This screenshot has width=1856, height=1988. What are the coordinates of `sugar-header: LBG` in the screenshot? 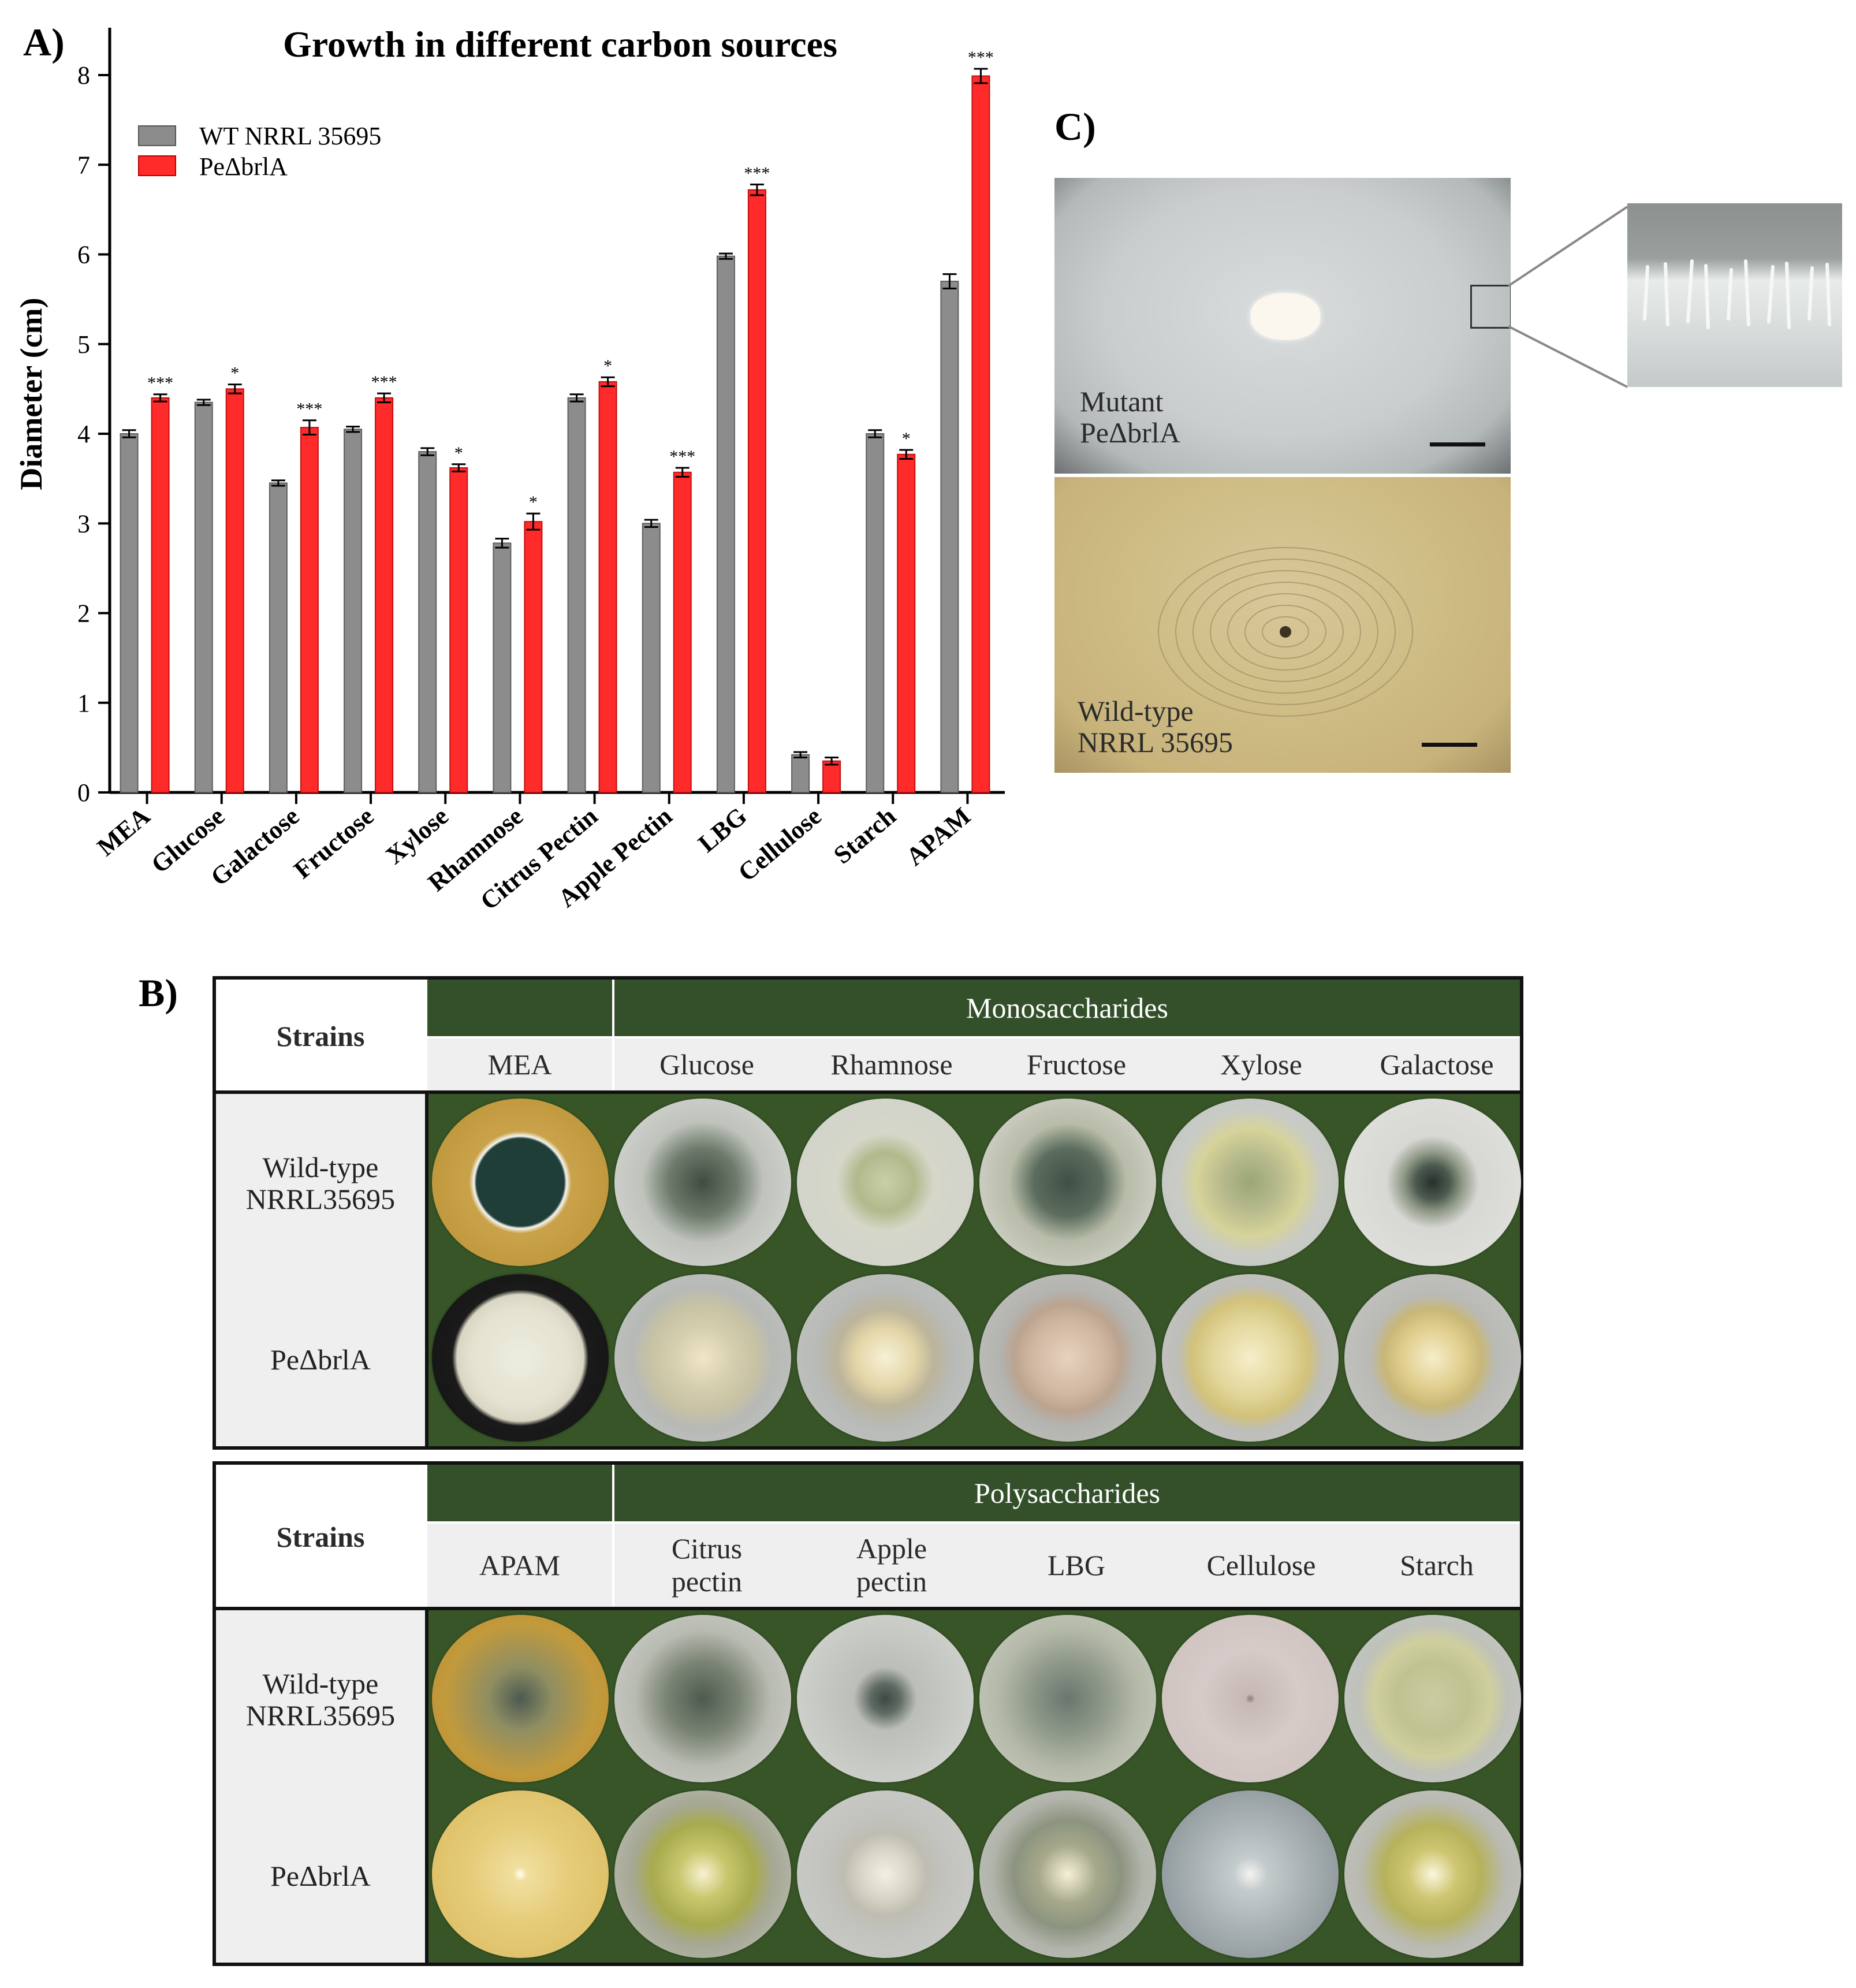 It's located at (1076, 1565).